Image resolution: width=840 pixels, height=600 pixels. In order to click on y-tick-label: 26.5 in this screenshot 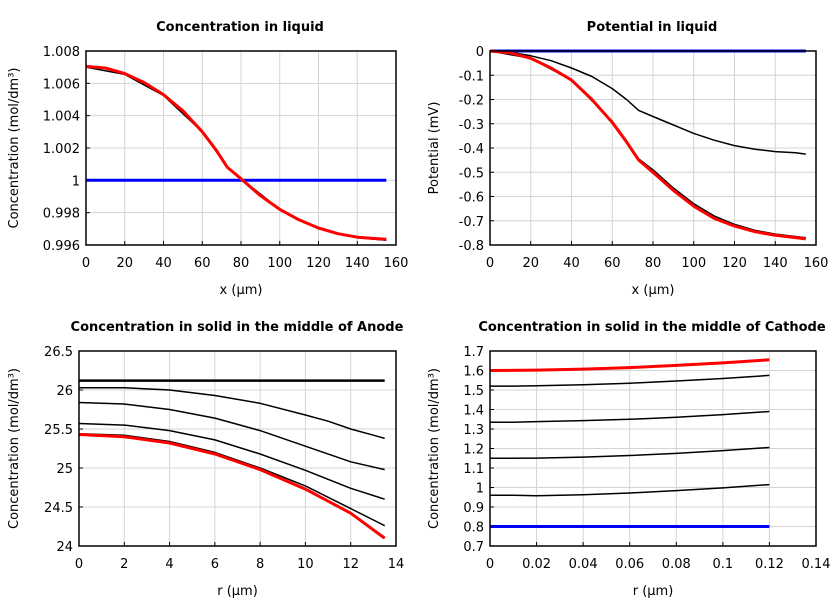, I will do `click(58, 352)`.